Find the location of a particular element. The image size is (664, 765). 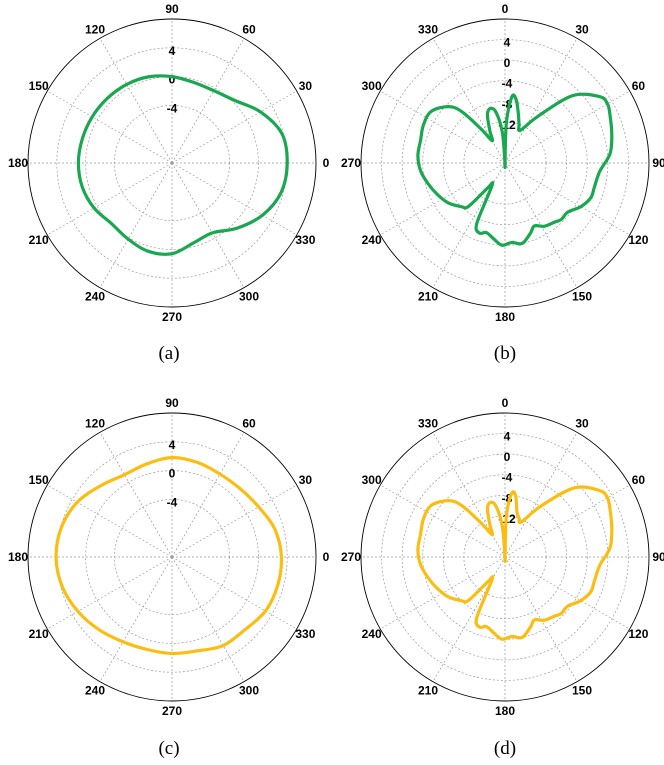

caption-b: (b) is located at coordinates (505, 353).